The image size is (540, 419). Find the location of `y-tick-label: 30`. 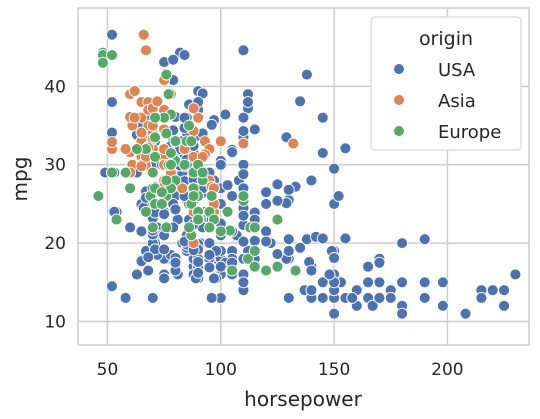

y-tick-label: 30 is located at coordinates (55, 166).